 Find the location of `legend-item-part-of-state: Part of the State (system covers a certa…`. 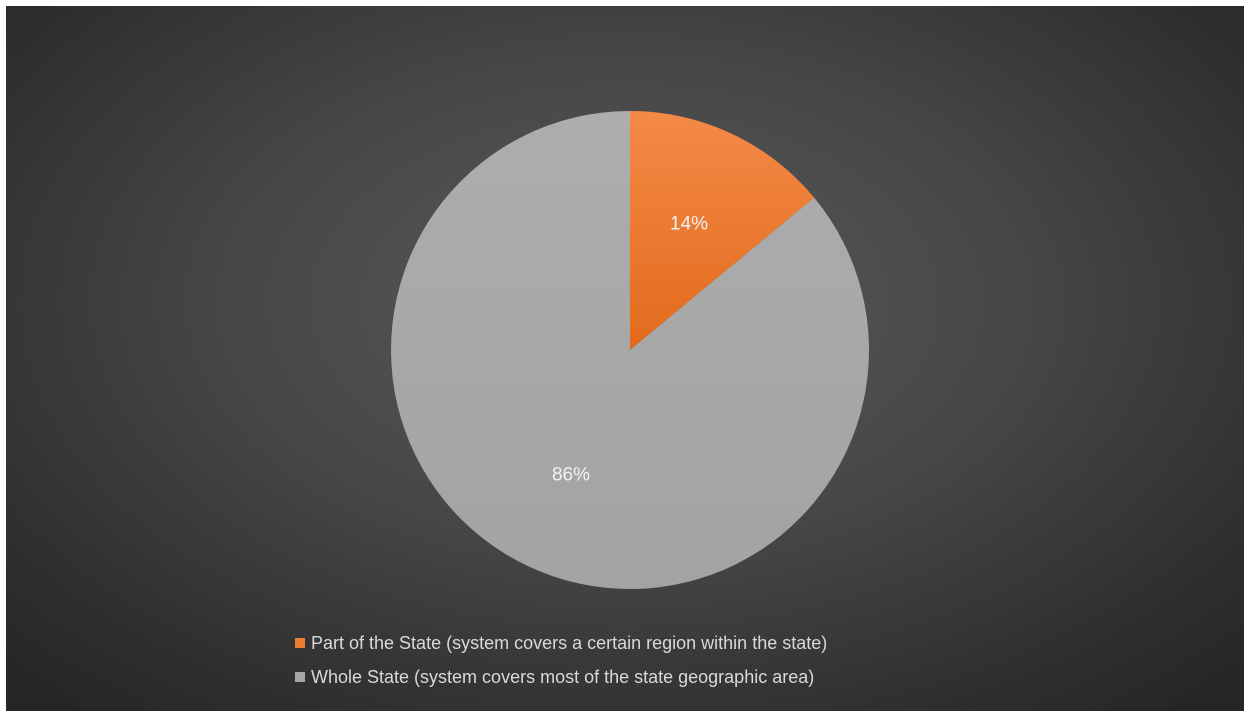

legend-item-part-of-state: Part of the State (system covers a certa… is located at coordinates (625, 643).